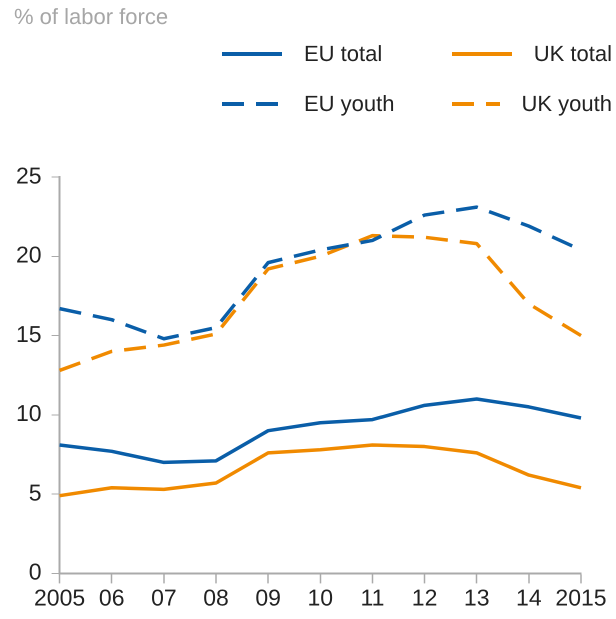 This screenshot has width=616, height=619. What do you see at coordinates (91, 17) in the screenshot?
I see `chart-subtitle: % of labor force` at bounding box center [91, 17].